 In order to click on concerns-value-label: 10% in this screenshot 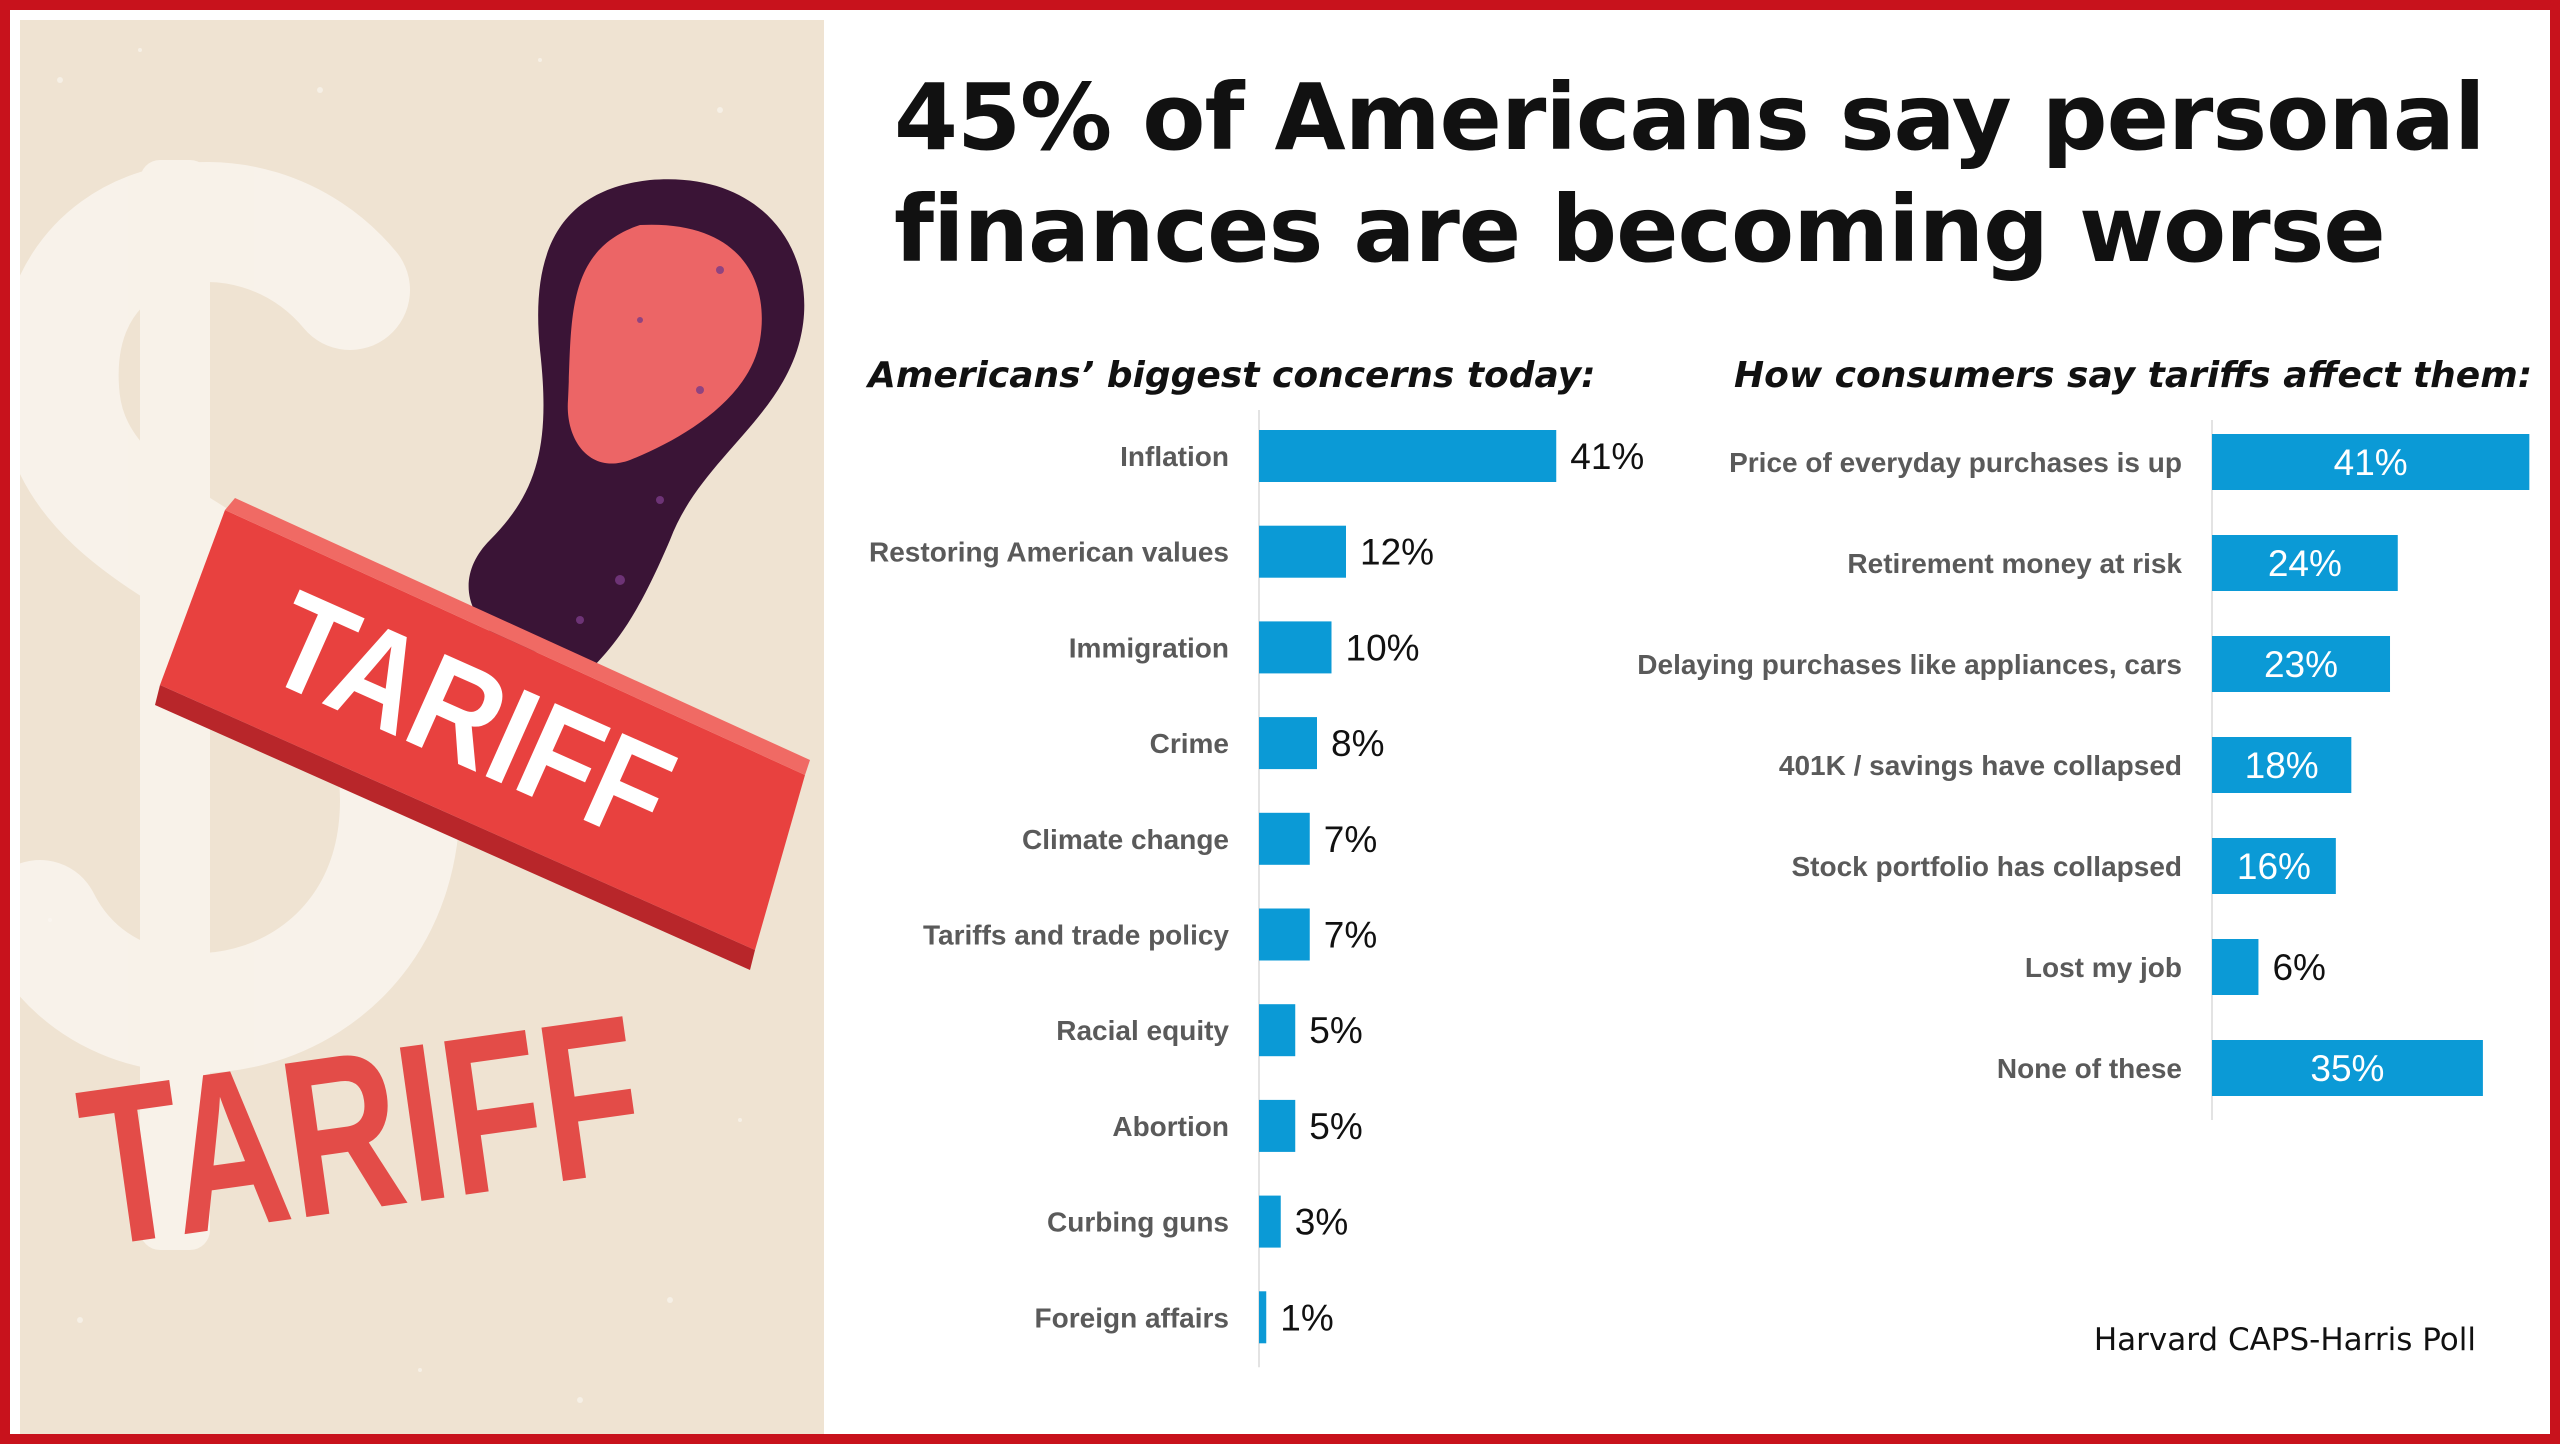, I will do `click(1383, 647)`.